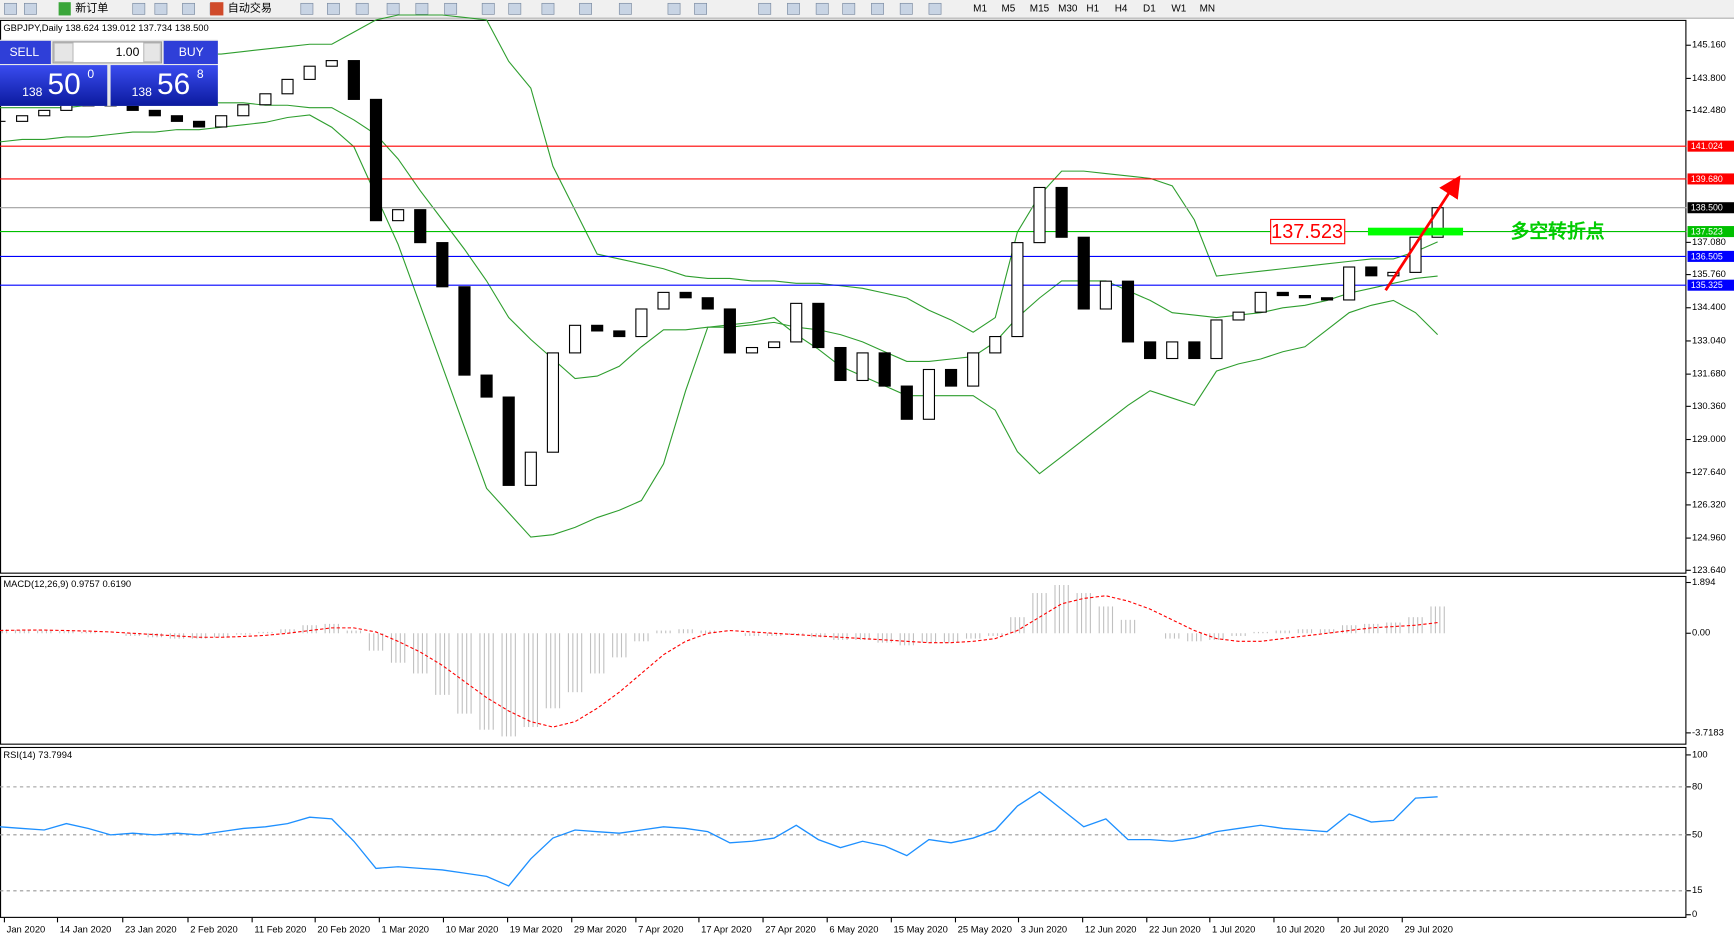 Image resolution: width=1734 pixels, height=940 pixels. What do you see at coordinates (1149, 8) in the screenshot?
I see `timeframe-button: D1` at bounding box center [1149, 8].